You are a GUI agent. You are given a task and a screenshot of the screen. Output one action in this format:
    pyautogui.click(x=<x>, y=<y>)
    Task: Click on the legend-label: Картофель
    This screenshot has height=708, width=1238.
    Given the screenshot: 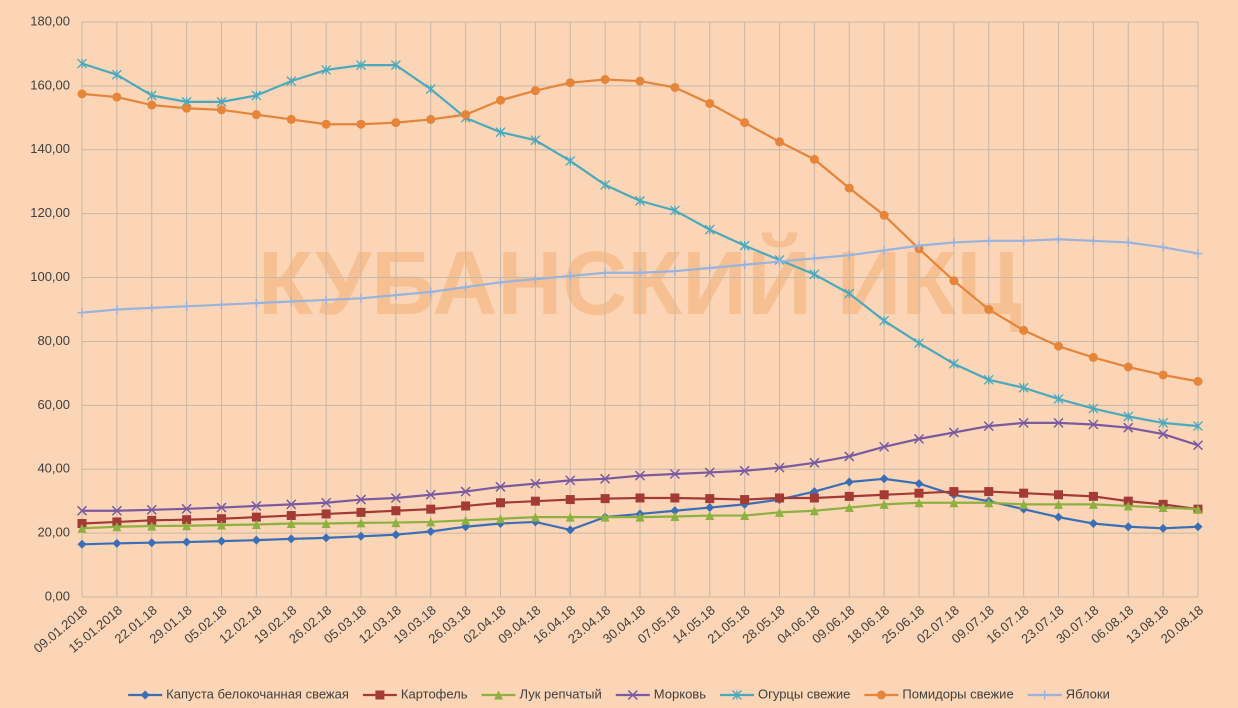 What is the action you would take?
    pyautogui.click(x=434, y=693)
    